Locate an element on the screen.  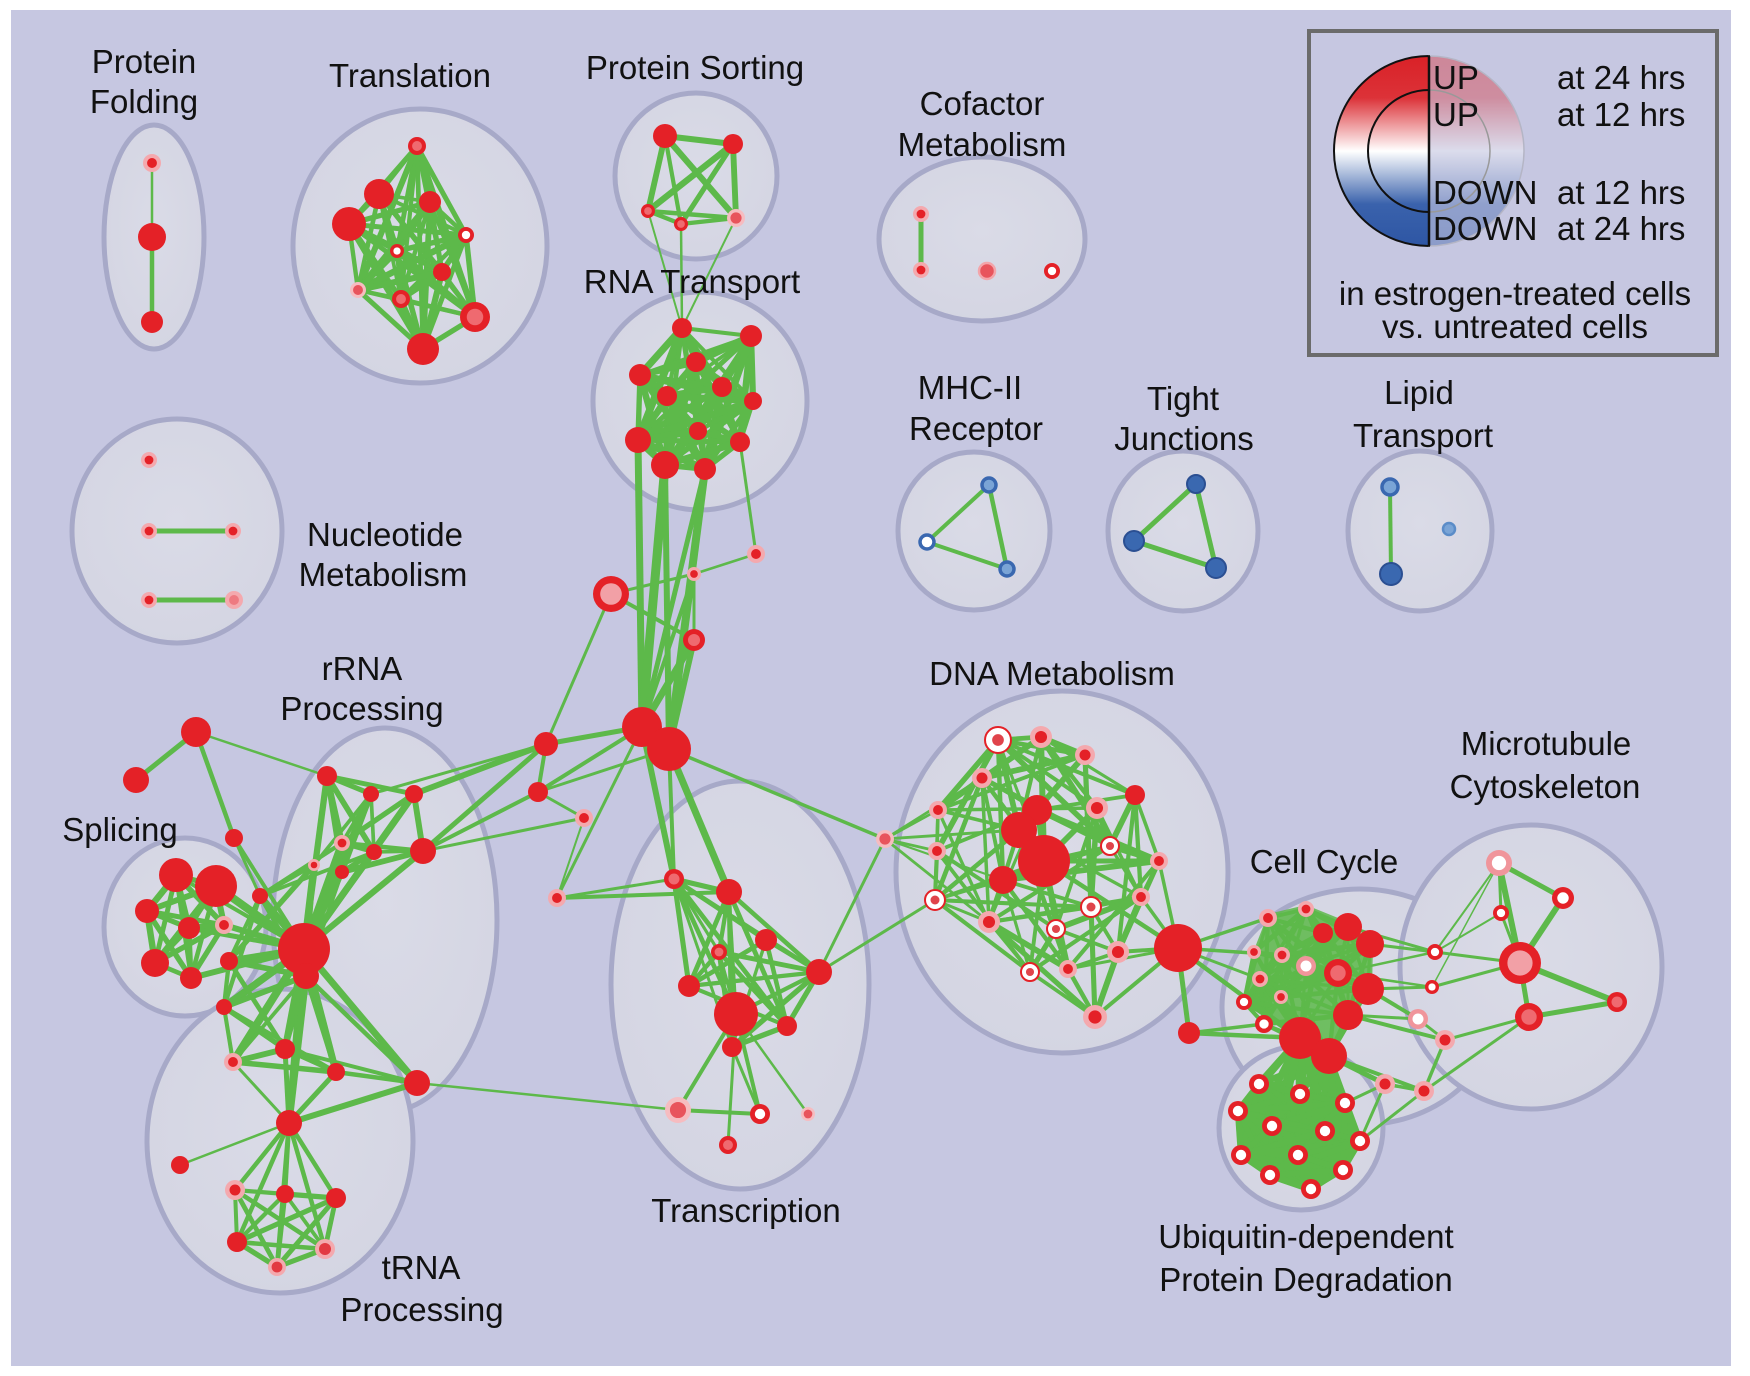
svg-text: Microtubule is located at coordinates (1546, 743).